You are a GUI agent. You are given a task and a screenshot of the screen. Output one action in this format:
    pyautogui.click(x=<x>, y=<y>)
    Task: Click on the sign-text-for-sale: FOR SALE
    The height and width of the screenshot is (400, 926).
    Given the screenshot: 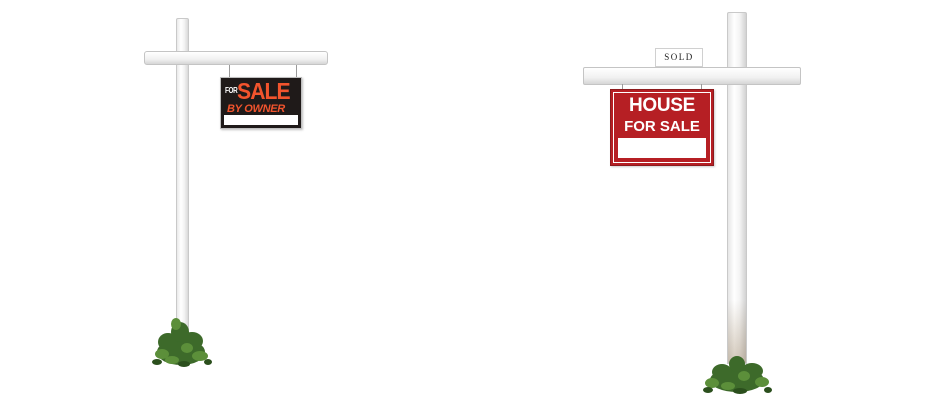 What is the action you would take?
    pyautogui.click(x=662, y=126)
    